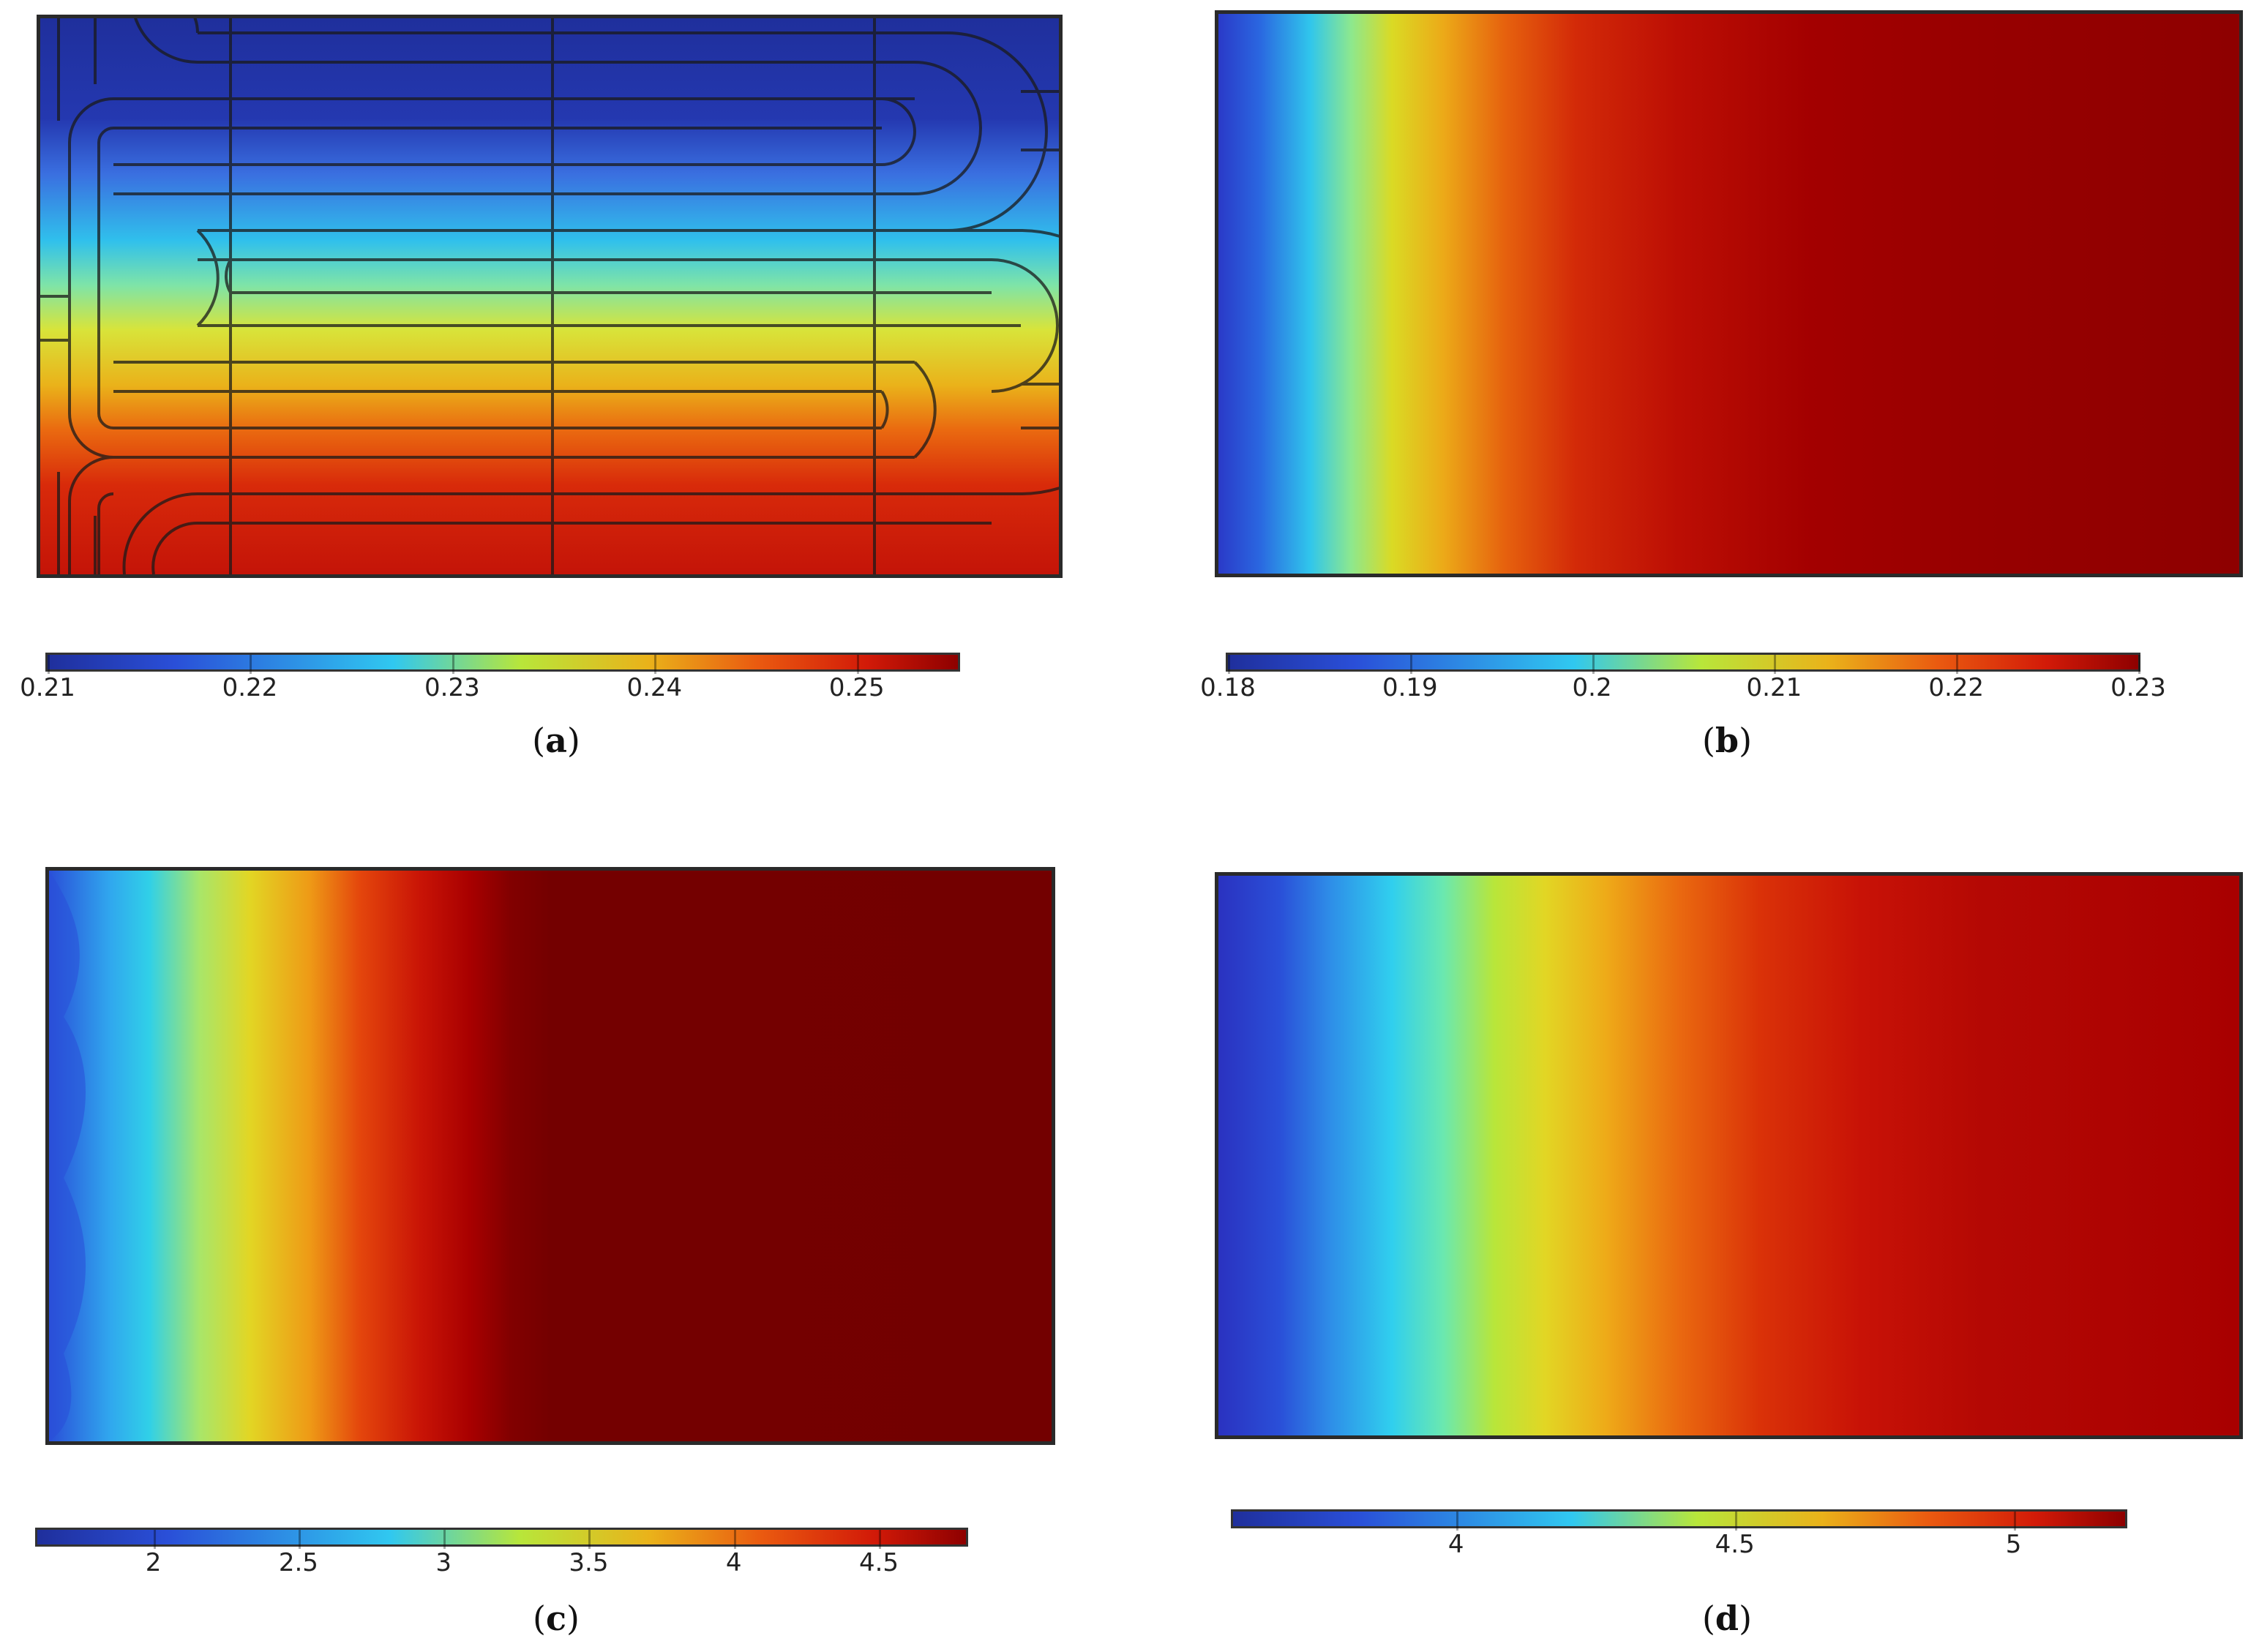 This screenshot has height=1652, width=2259. I want to click on caption-b: (b), so click(1727, 740).